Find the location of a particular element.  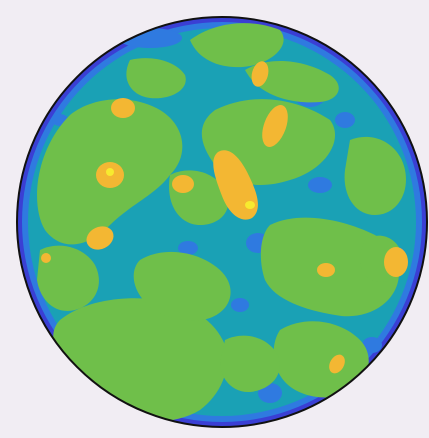

contour-yellow-peaks is located at coordinates (180, 188).